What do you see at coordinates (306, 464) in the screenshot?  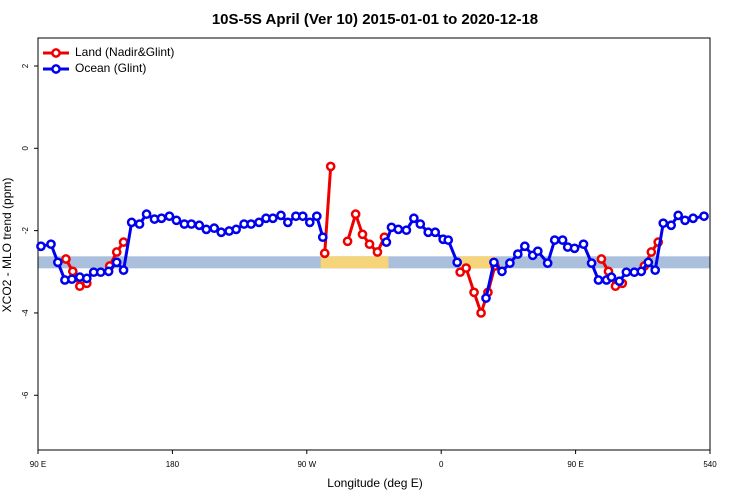 I see `x-tick-label: 90 W` at bounding box center [306, 464].